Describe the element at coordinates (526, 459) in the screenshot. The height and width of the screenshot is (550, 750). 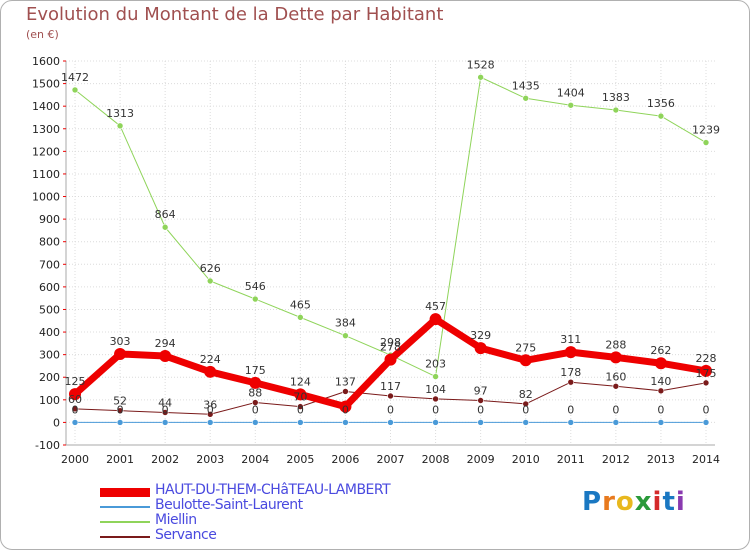
I see `x-tick-label: 2010` at that location.